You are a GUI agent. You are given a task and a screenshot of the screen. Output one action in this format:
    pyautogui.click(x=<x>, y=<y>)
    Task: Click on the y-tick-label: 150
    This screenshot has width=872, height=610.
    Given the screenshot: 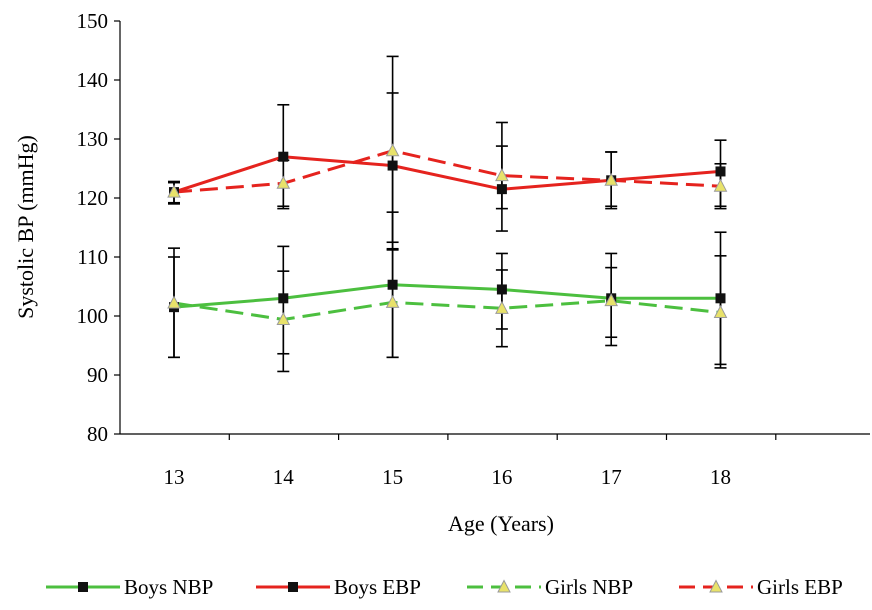 What is the action you would take?
    pyautogui.click(x=93, y=21)
    